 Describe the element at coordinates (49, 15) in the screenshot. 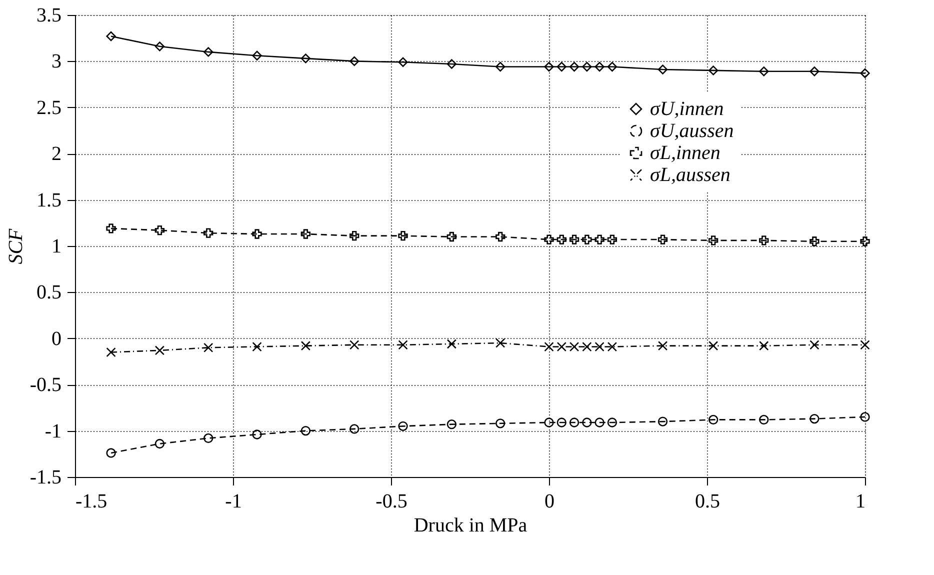

I see `y-tick-label: 3.5` at that location.